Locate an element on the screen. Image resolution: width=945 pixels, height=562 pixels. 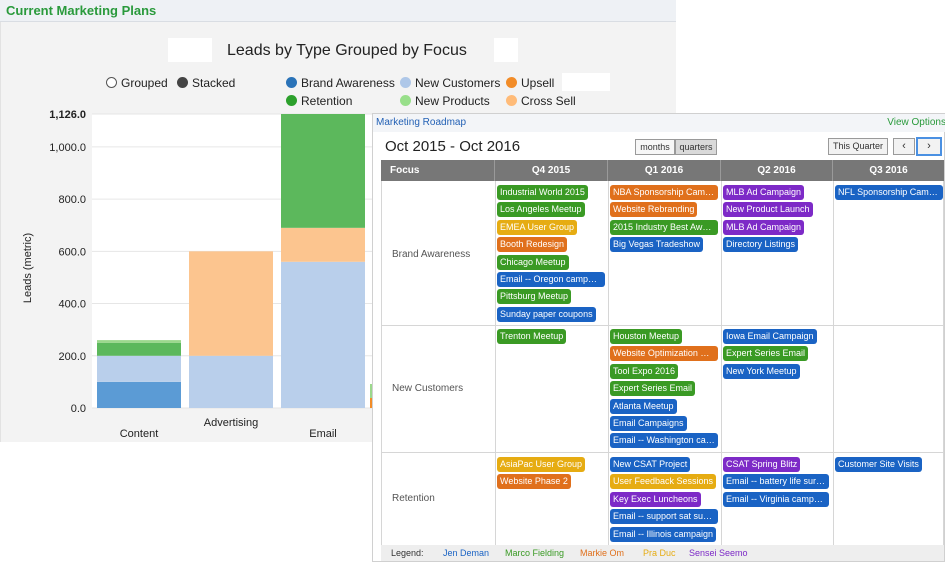
this-quarter-button: This Quarter is located at coordinates (858, 146).